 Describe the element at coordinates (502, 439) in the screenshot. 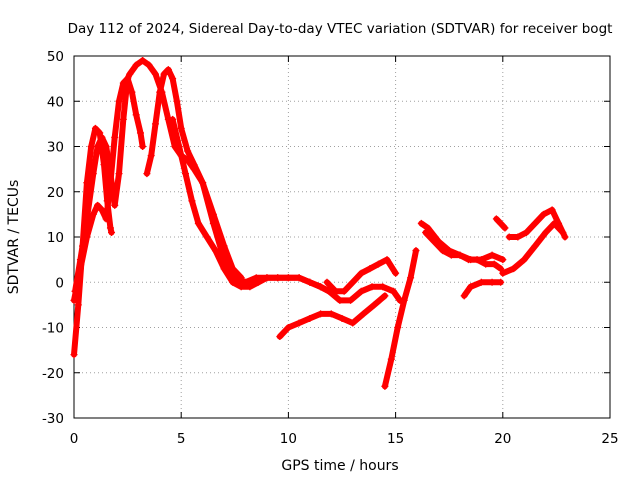

I see `x-tick-label: 20` at that location.